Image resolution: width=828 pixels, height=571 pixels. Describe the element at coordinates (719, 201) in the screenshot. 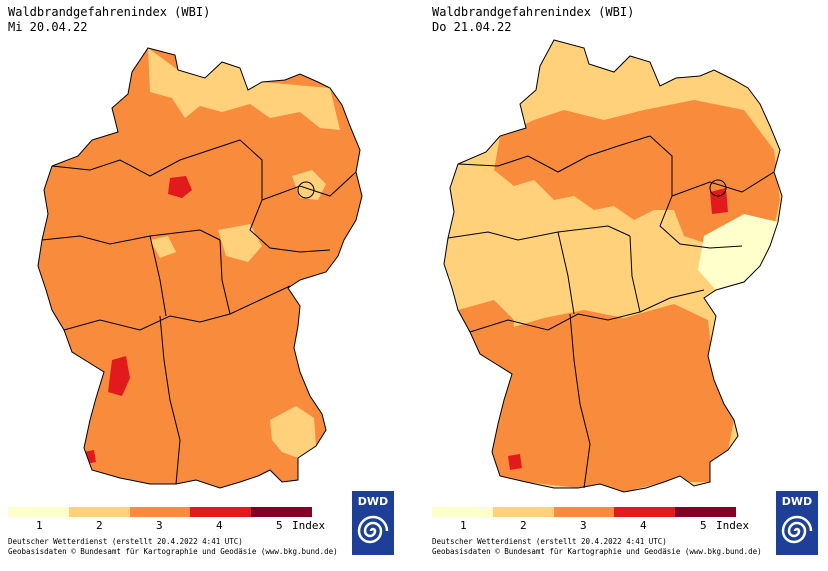

I see `region-brandenburg-center` at that location.